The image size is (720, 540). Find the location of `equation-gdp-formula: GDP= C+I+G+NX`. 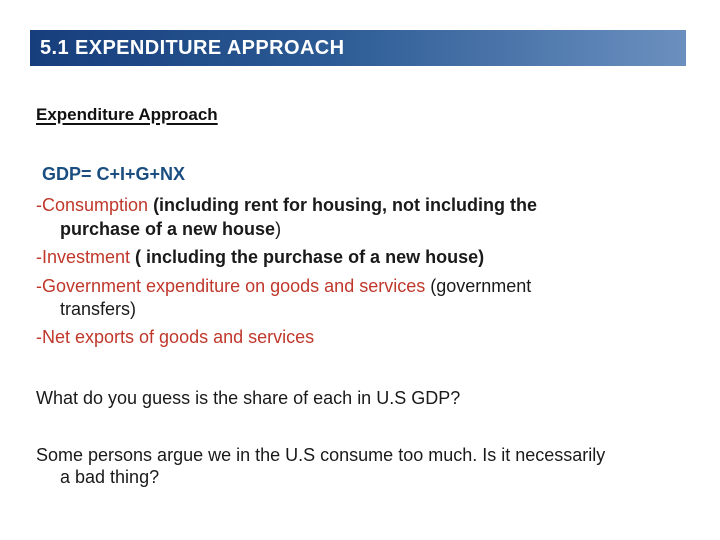

equation-gdp-formula: GDP= C+I+G+NX is located at coordinates (114, 174).